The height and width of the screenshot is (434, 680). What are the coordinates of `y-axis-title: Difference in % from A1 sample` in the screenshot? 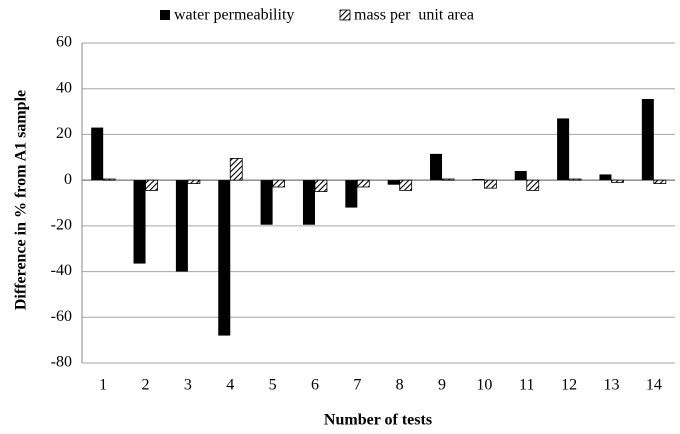 It's located at (21, 200).